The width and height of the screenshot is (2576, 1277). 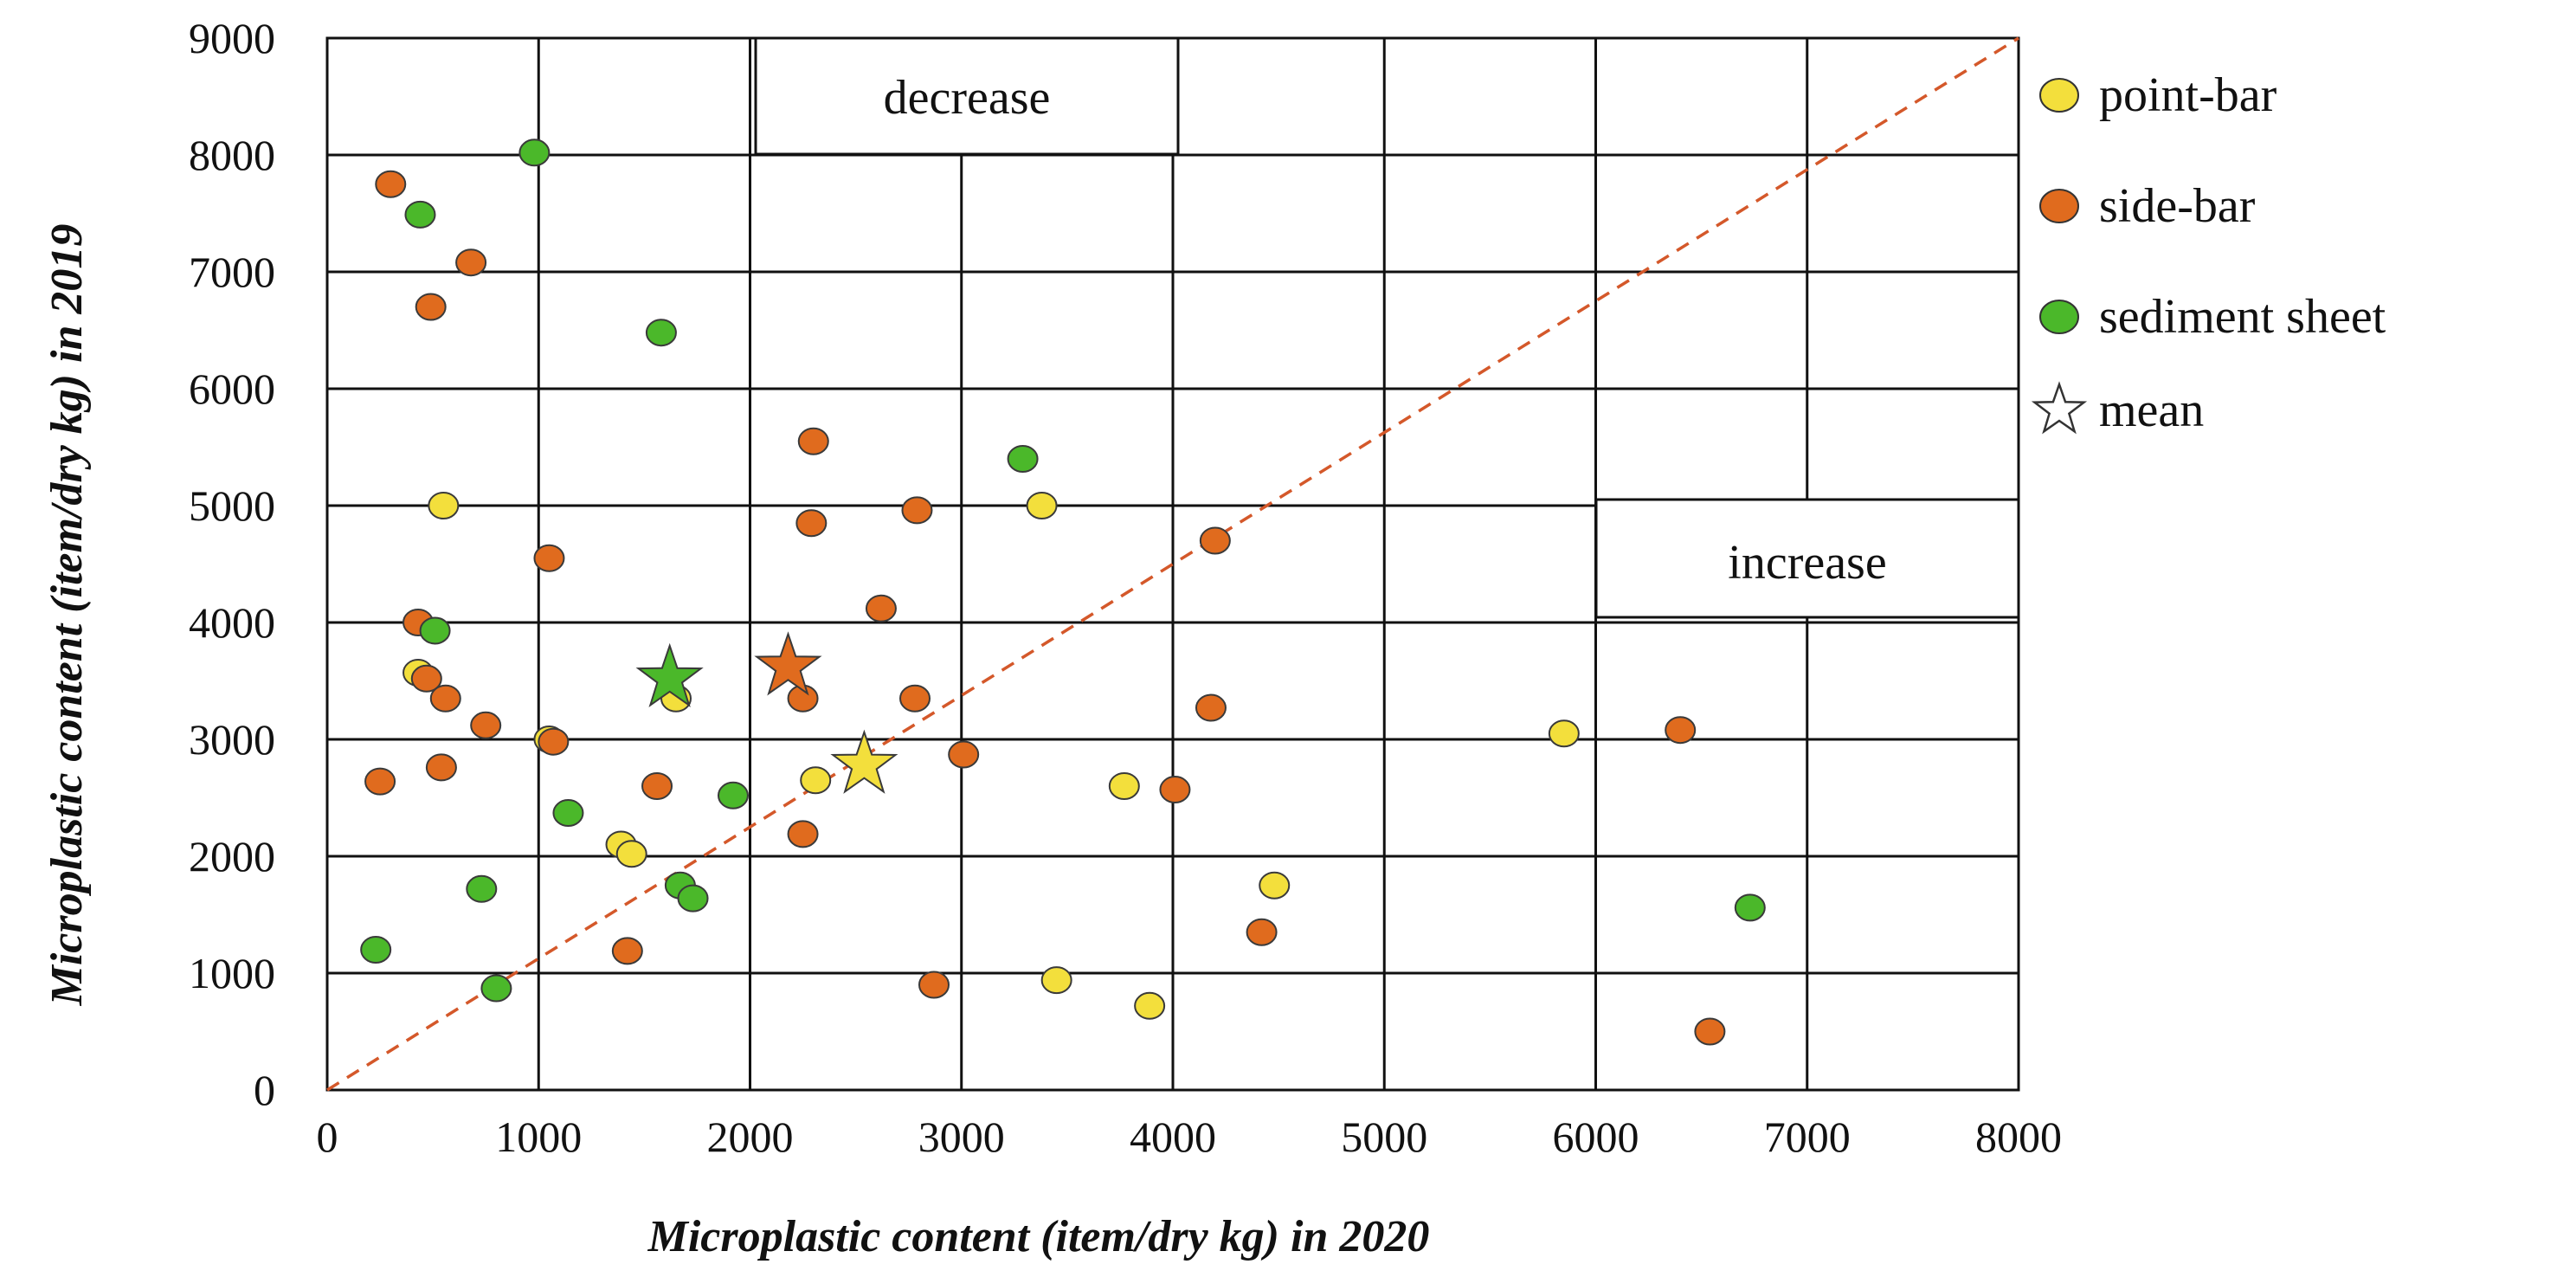 What do you see at coordinates (766, 712) in the screenshot?
I see `mean-markers` at bounding box center [766, 712].